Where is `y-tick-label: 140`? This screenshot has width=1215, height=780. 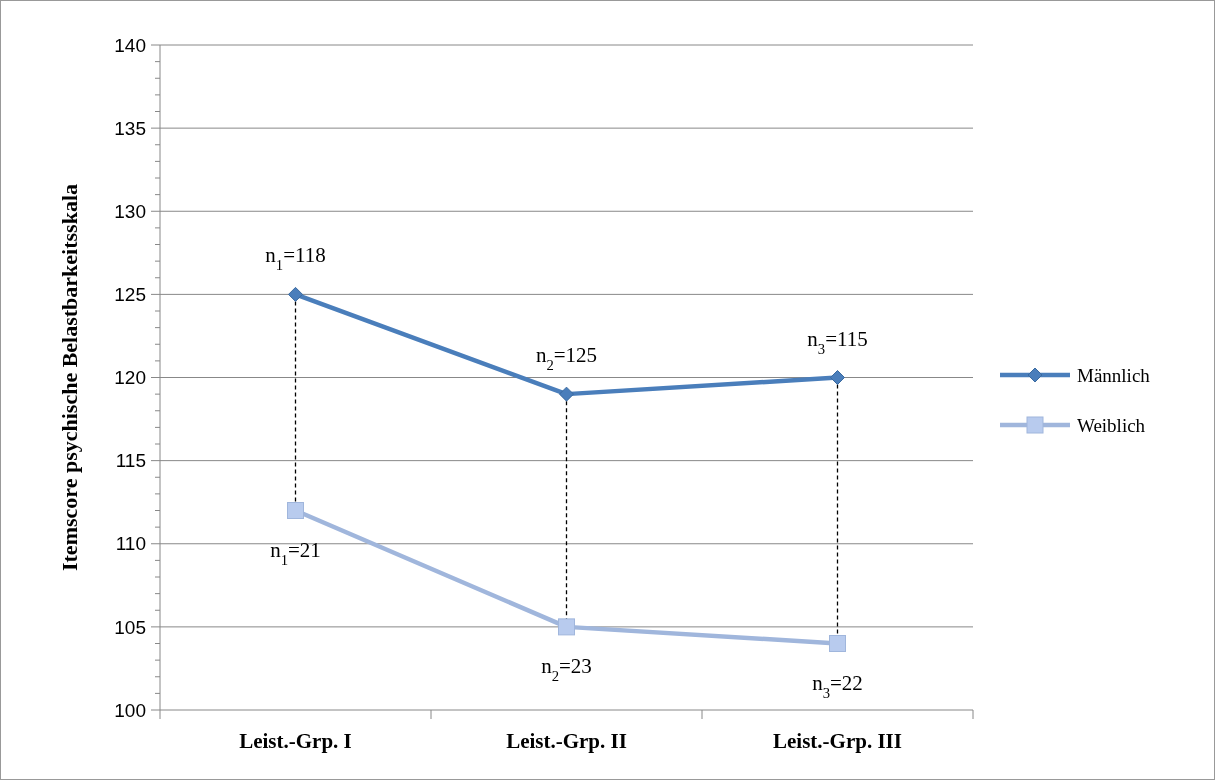
y-tick-label: 140 is located at coordinates (130, 45).